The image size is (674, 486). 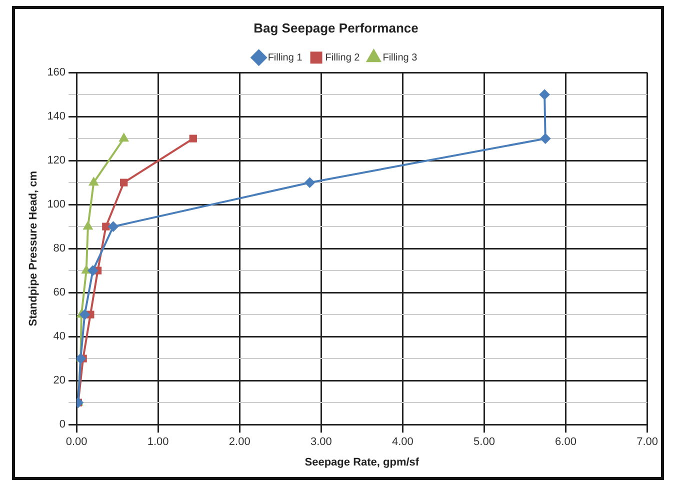 I want to click on chart-title: Bag Seepage Performance, so click(x=336, y=28).